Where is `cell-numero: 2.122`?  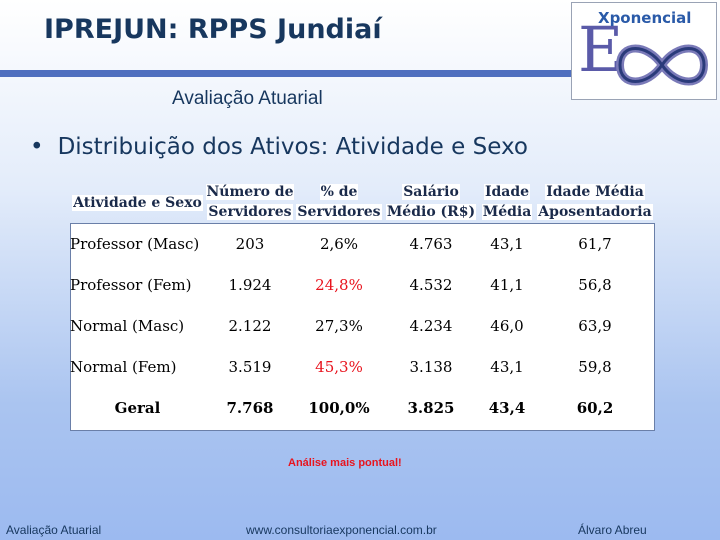
cell-numero: 2.122 is located at coordinates (250, 326).